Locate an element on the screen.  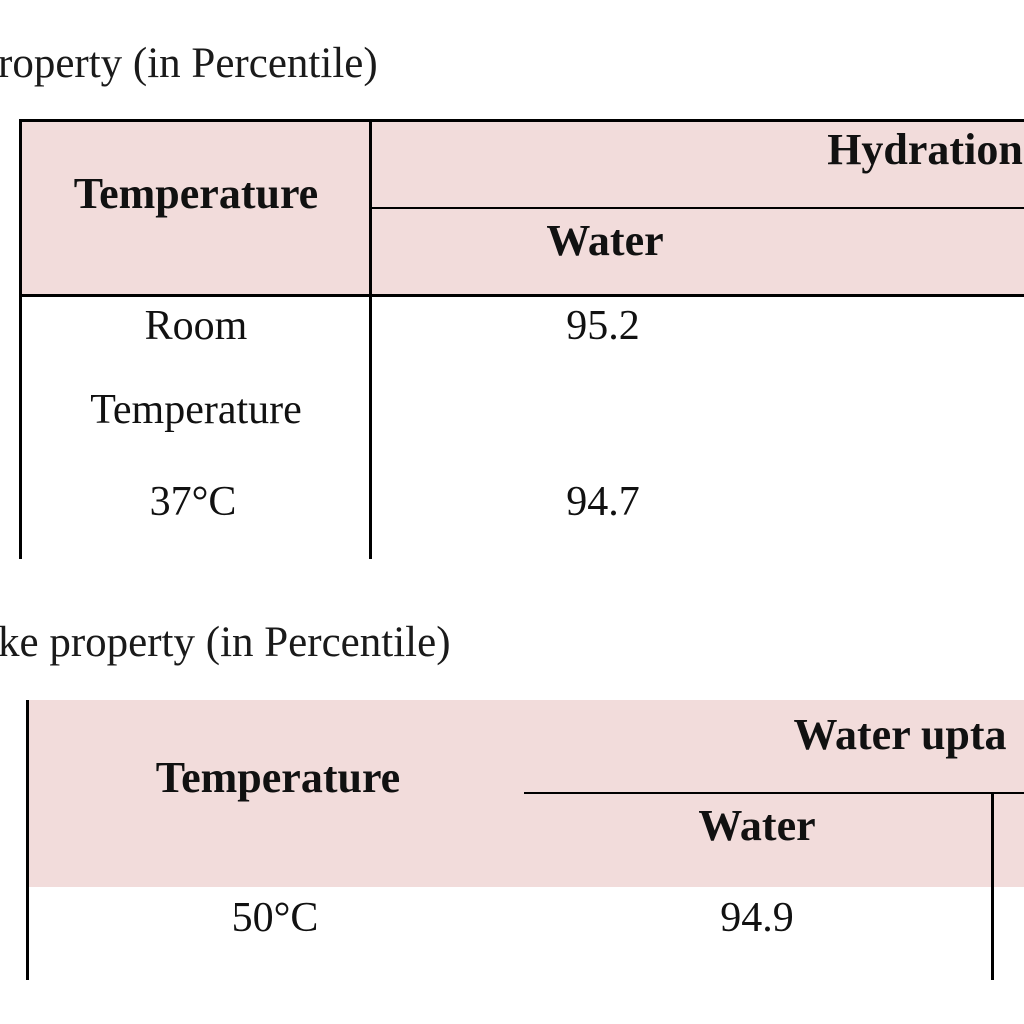
table1-header-hydration: Hydration is located at coordinates (925, 149).